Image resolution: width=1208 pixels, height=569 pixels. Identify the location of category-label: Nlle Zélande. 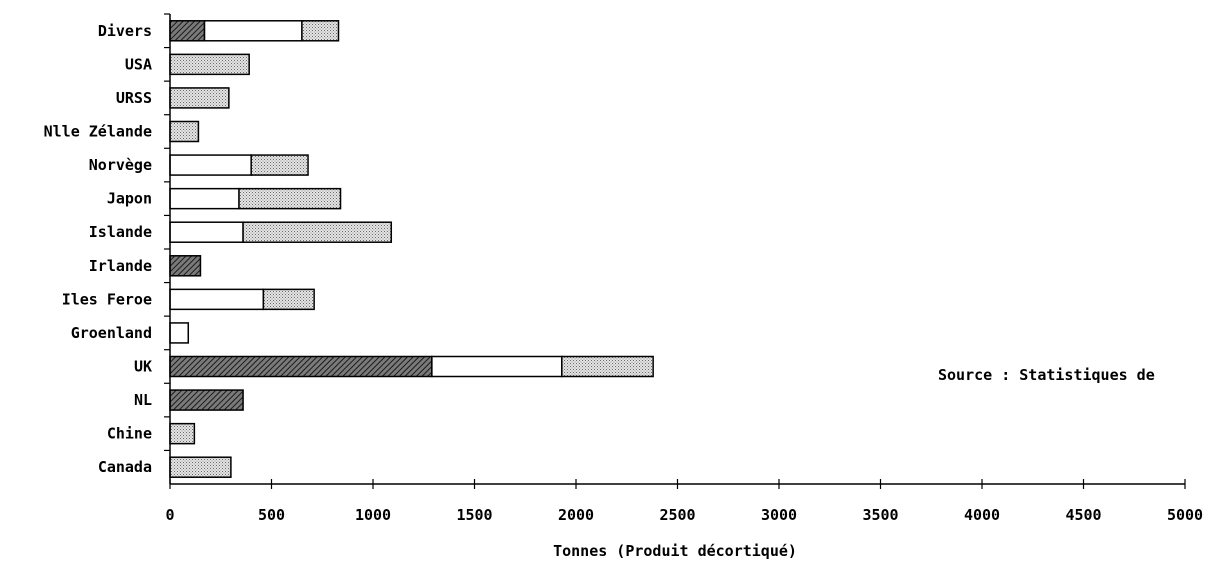
(98, 132).